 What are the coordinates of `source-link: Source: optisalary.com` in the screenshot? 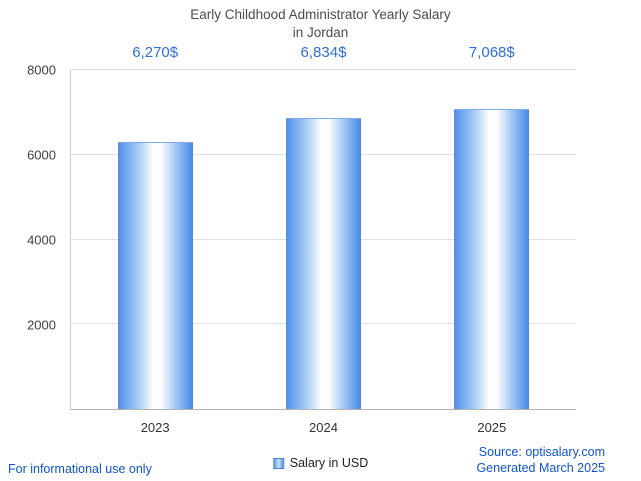 It's located at (541, 452).